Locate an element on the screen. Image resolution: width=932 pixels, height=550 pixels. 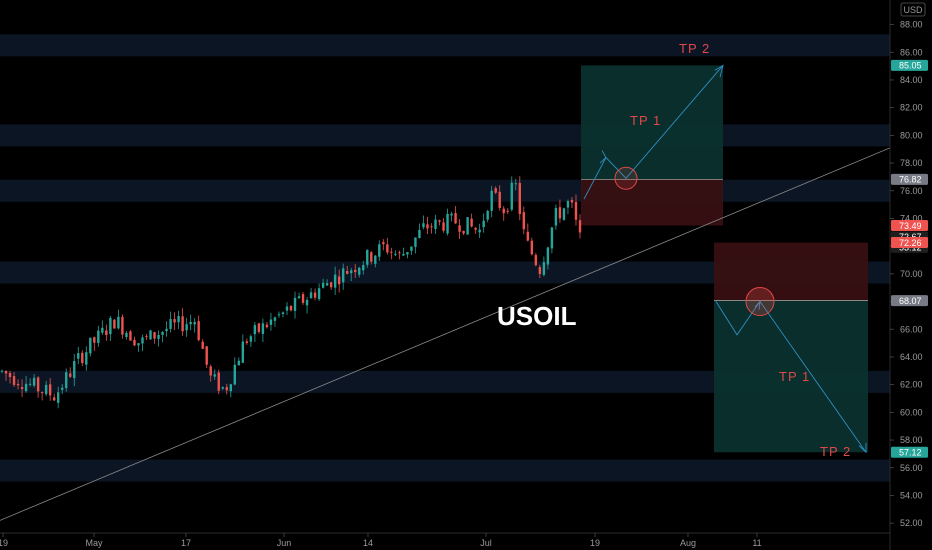
tp1-long-label: TP 1 is located at coordinates (645, 120).